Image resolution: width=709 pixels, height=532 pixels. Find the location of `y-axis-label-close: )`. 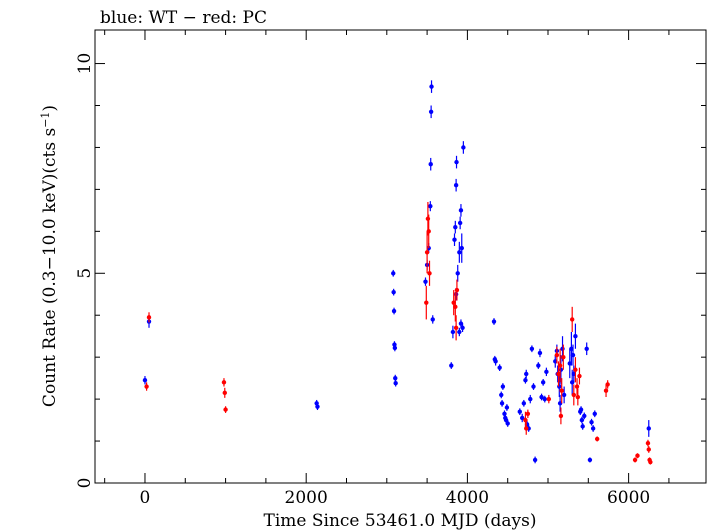

y-axis-label-close: ) is located at coordinates (50, 108).